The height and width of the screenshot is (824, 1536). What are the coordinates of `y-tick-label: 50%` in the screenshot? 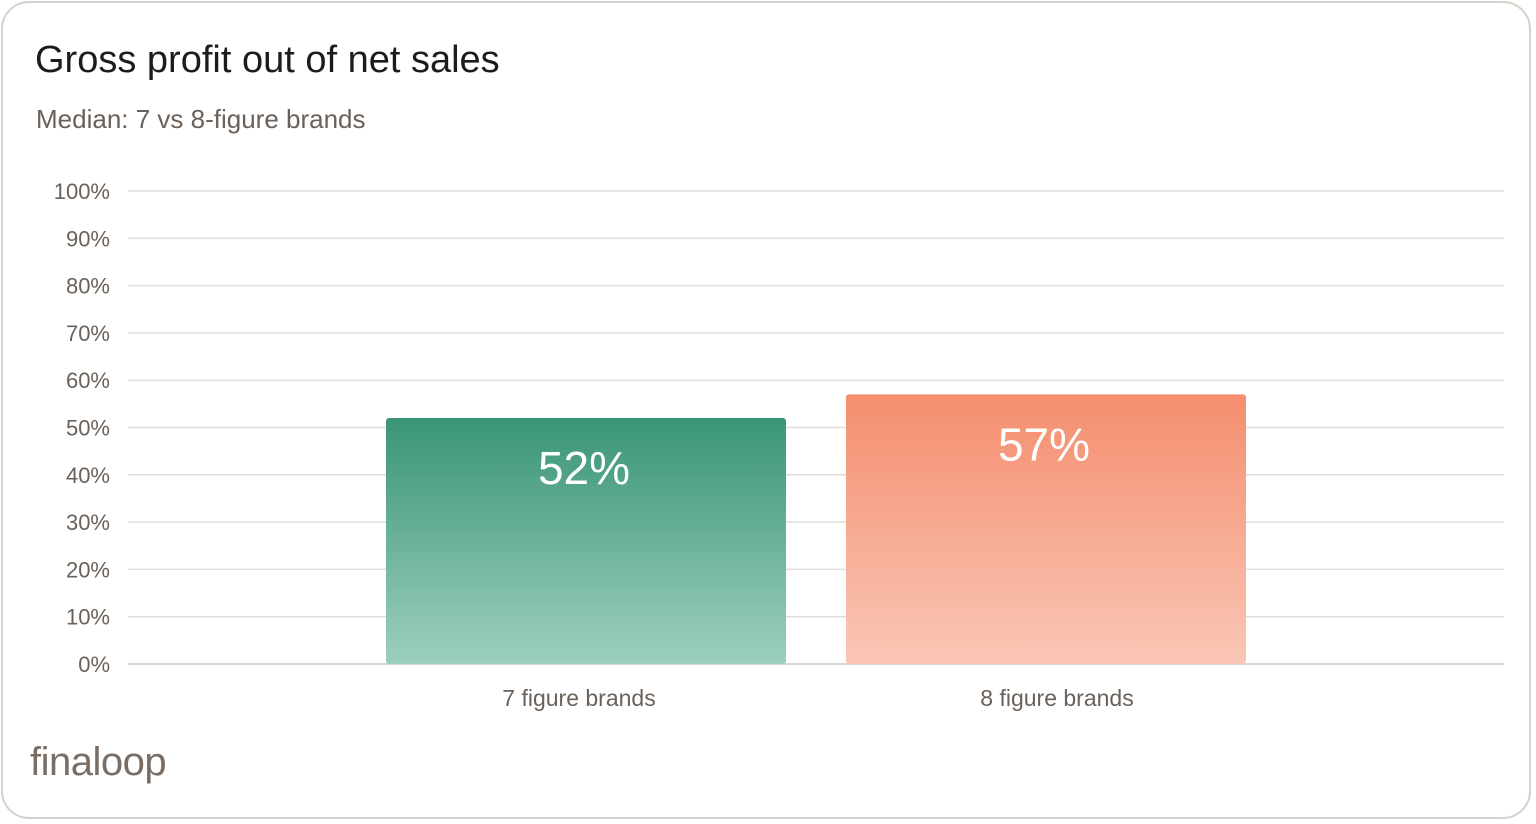 It's located at (88, 428).